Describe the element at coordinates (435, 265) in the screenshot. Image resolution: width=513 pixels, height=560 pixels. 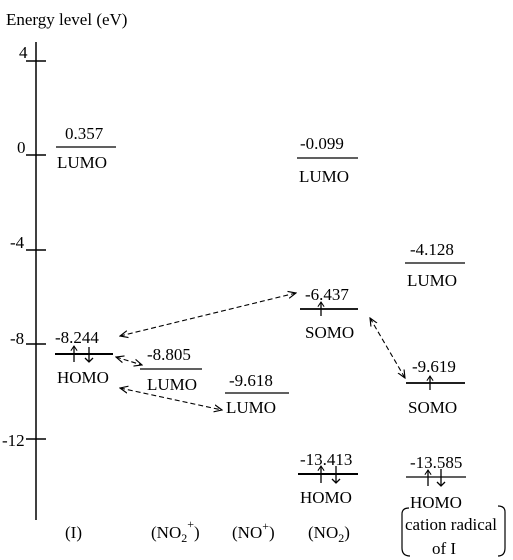
I see `level-cation-lumo: -4.128 LUMO` at that location.